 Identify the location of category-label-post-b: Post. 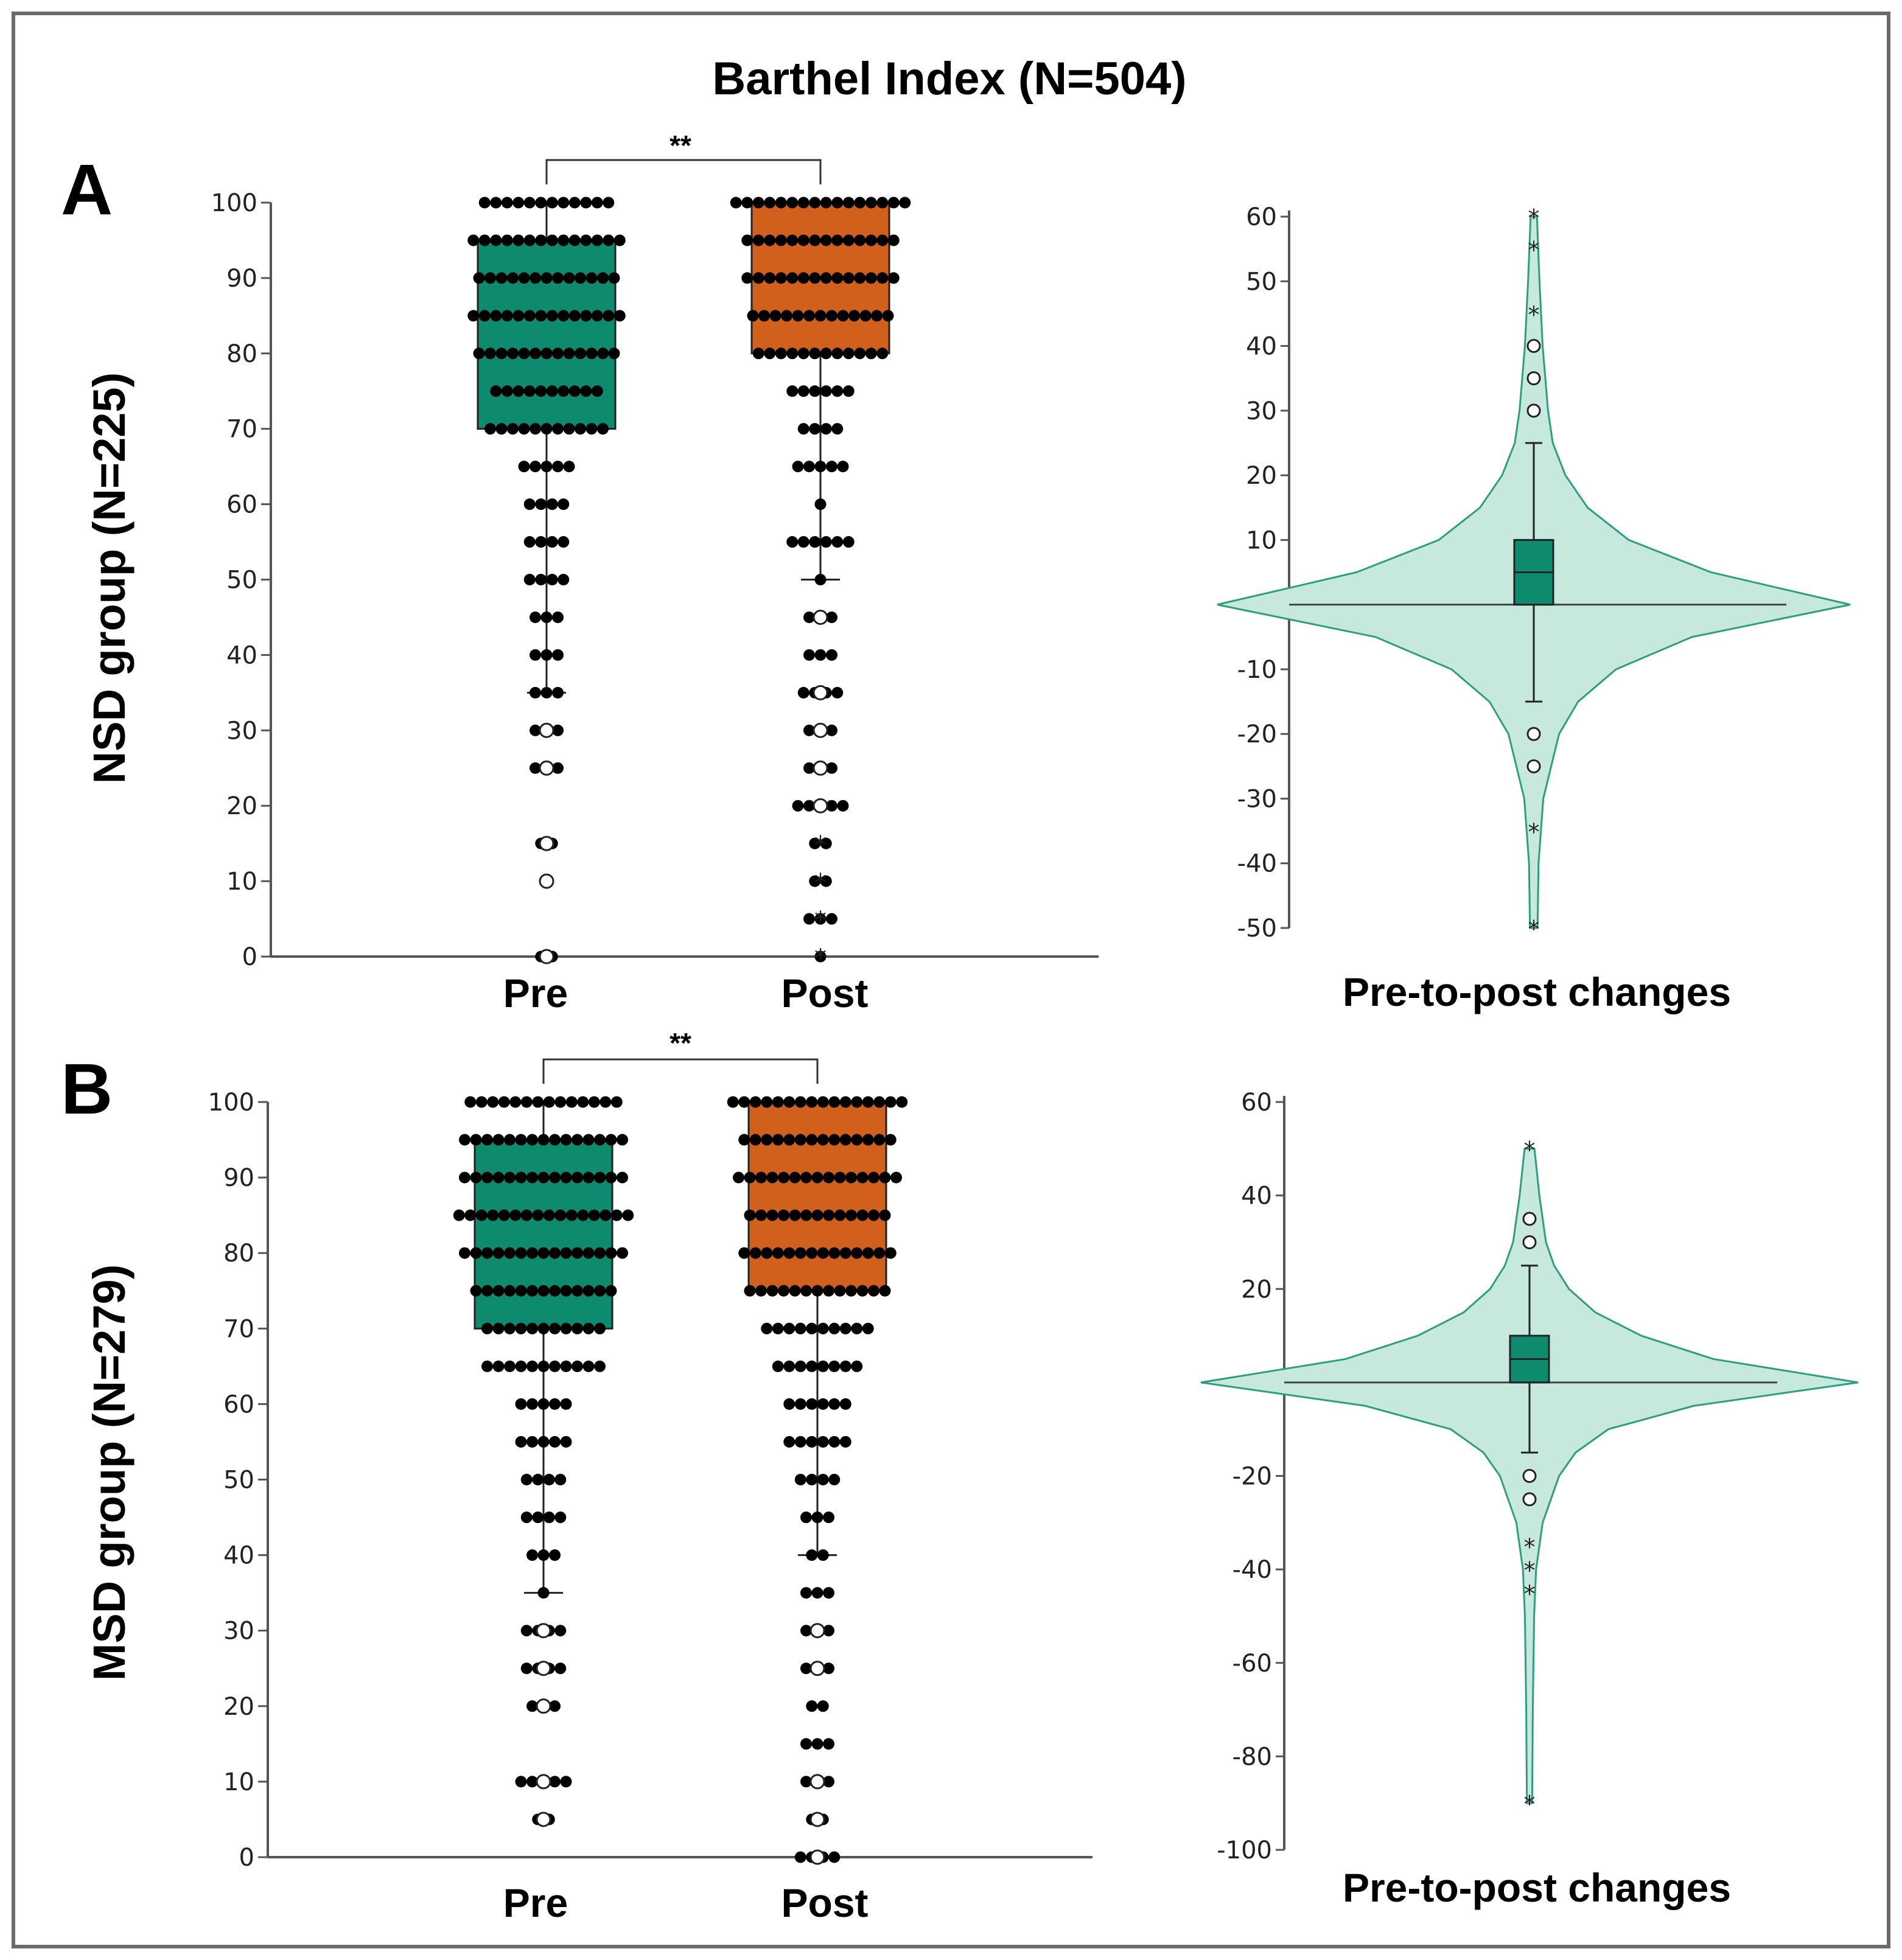
(824, 1902).